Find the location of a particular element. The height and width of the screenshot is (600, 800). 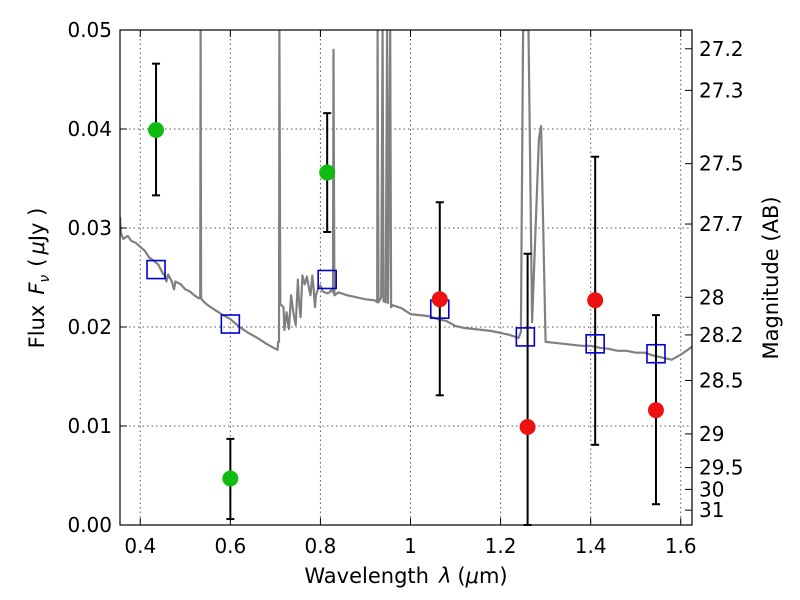

y2-tick-label: 31 is located at coordinates (711, 510).